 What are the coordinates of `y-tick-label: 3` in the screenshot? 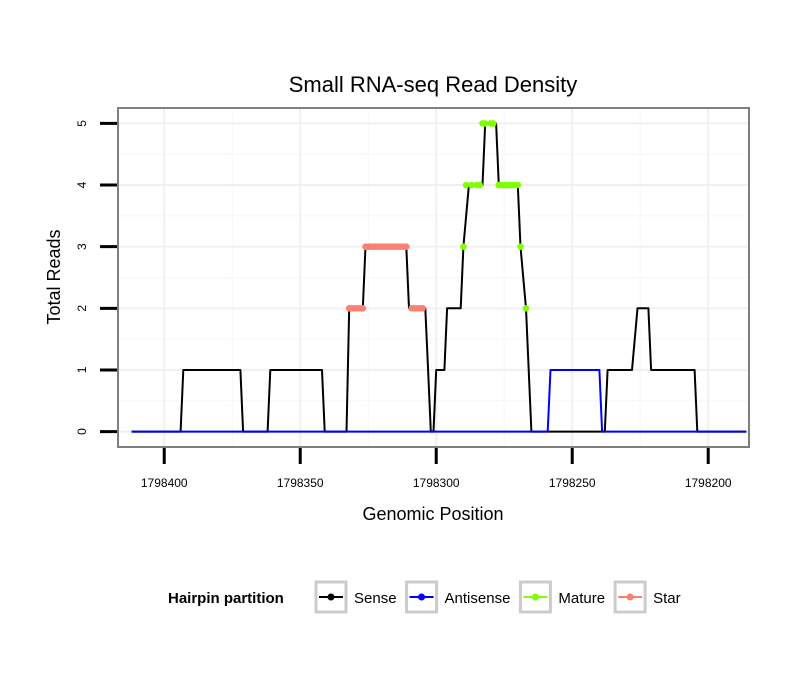 It's located at (82, 246).